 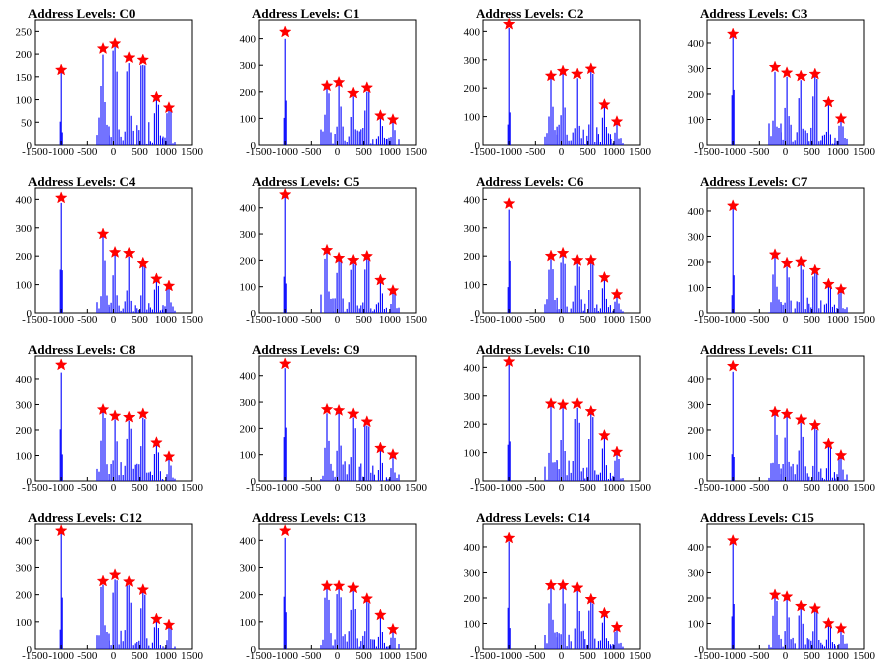 I want to click on y-tick-label: 400, so click(x=248, y=541).